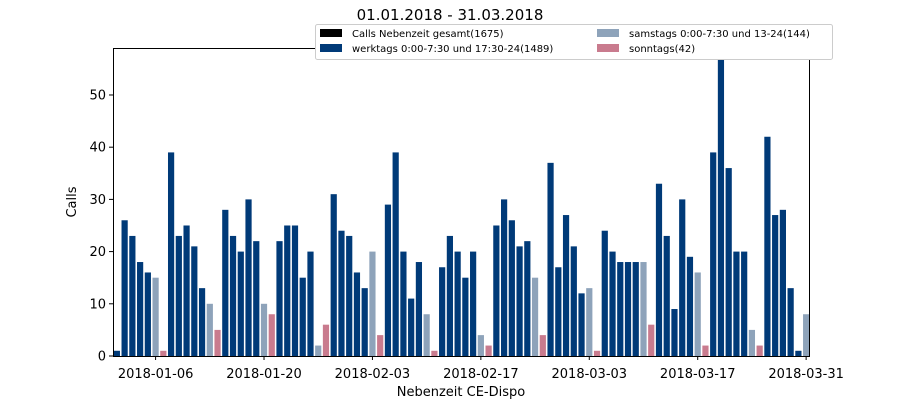  What do you see at coordinates (97, 304) in the screenshot?
I see `y-tick-label: 10` at bounding box center [97, 304].